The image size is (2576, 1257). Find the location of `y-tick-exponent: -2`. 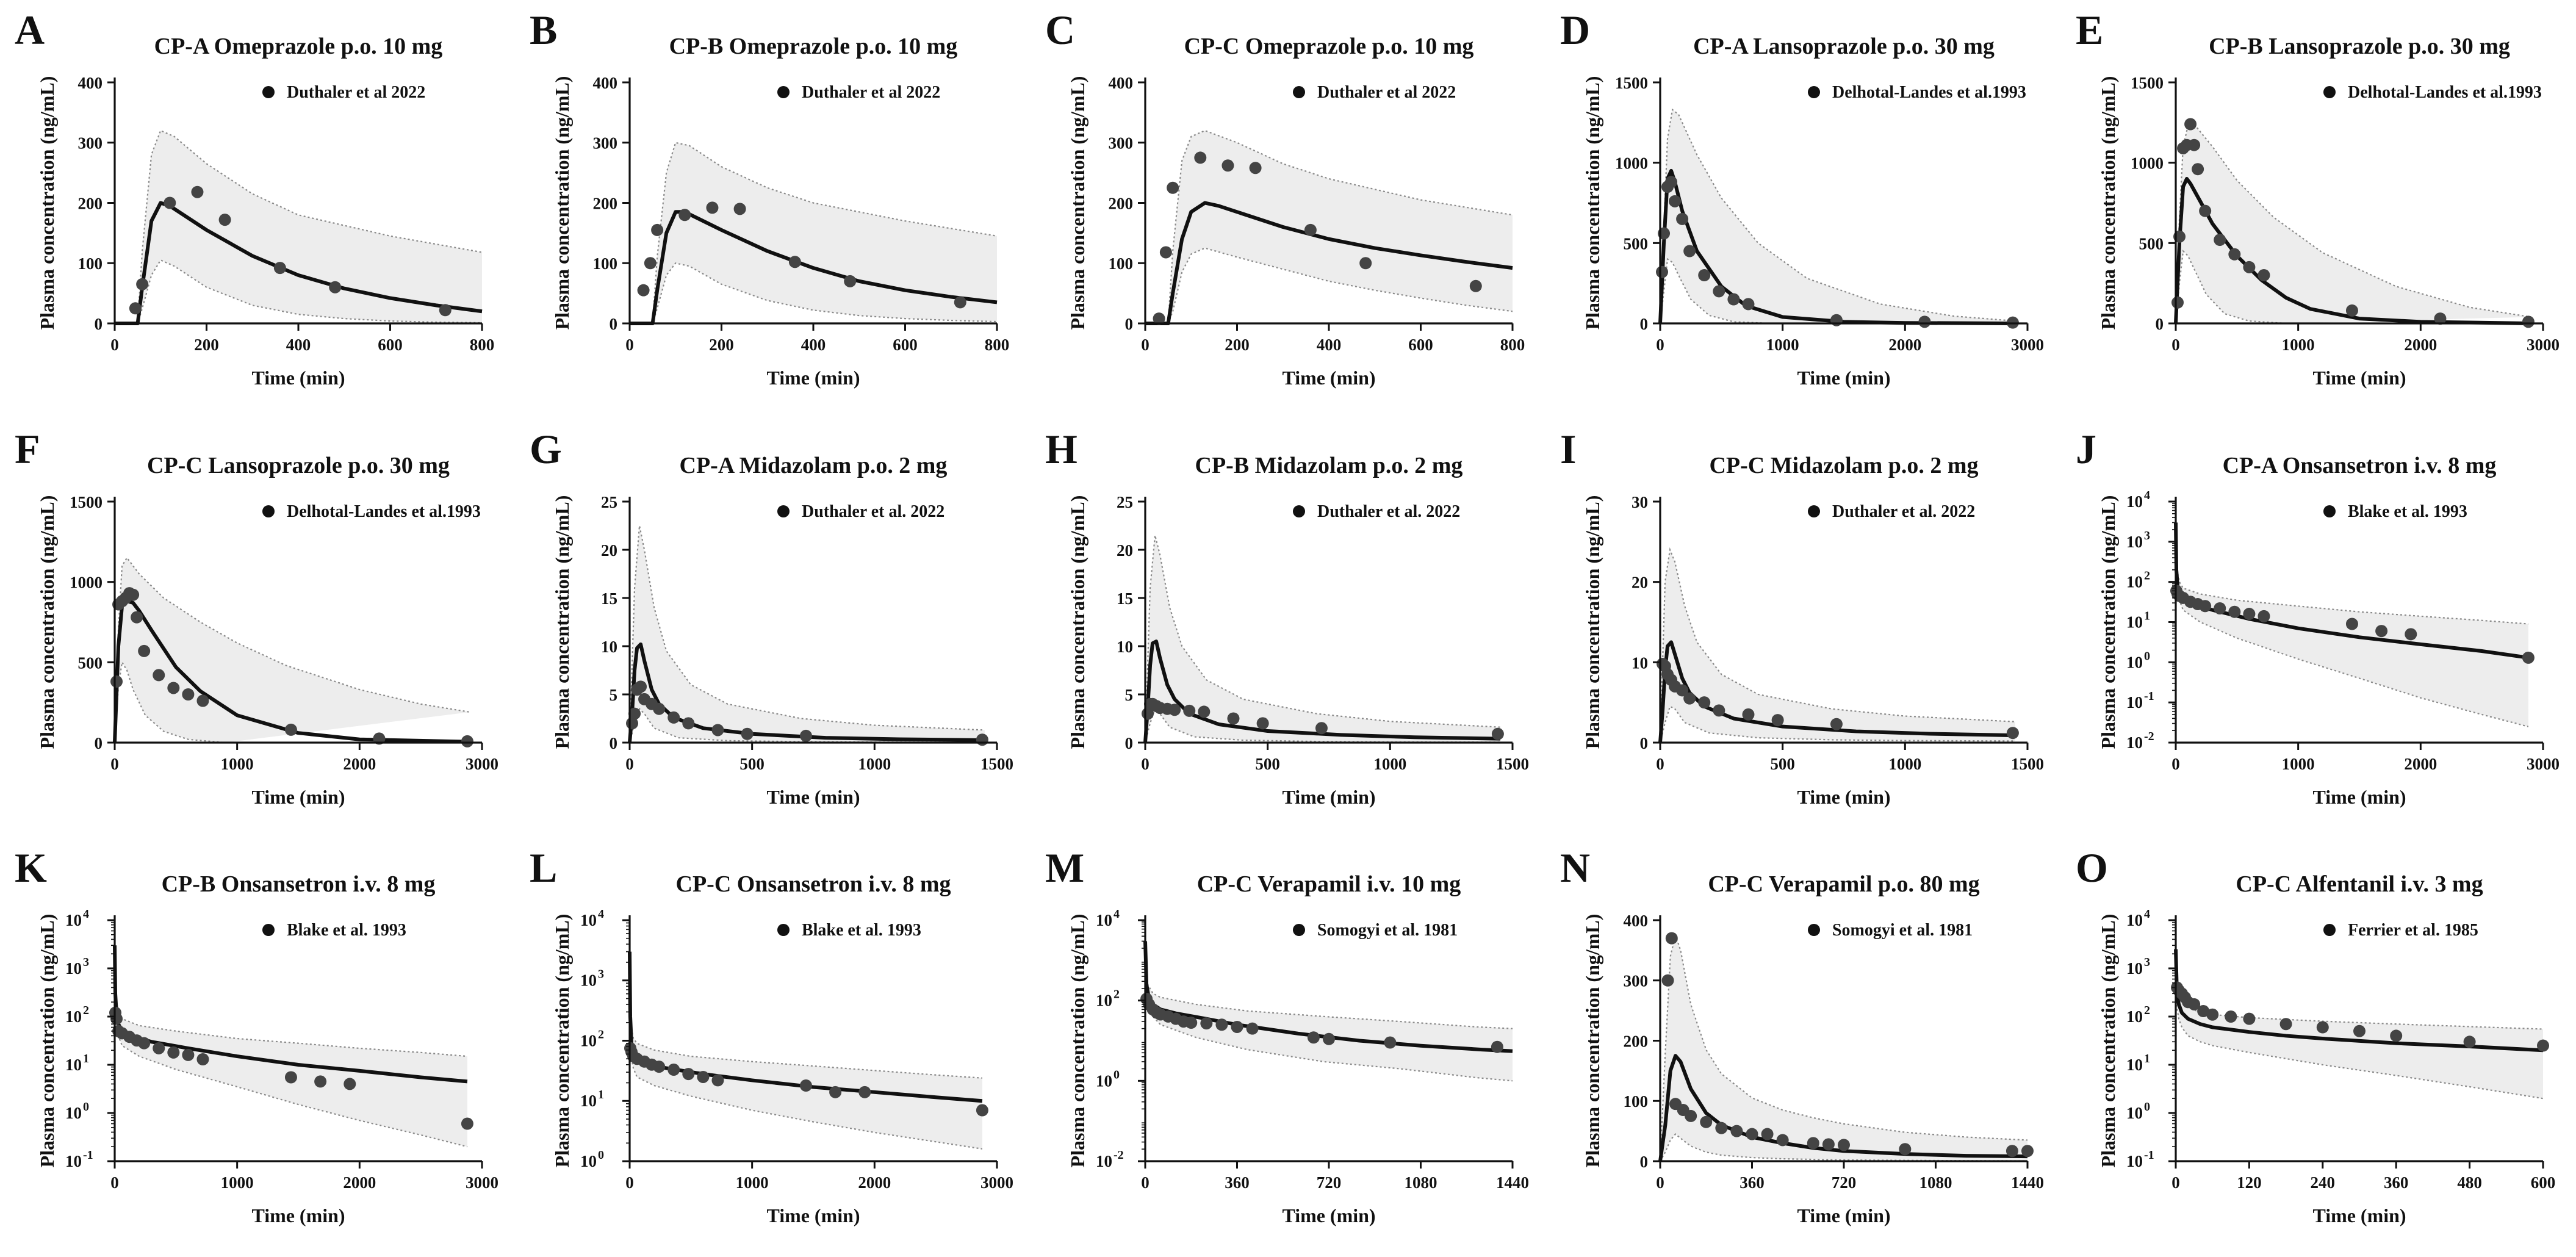

y-tick-exponent: -2 is located at coordinates (1119, 1155).